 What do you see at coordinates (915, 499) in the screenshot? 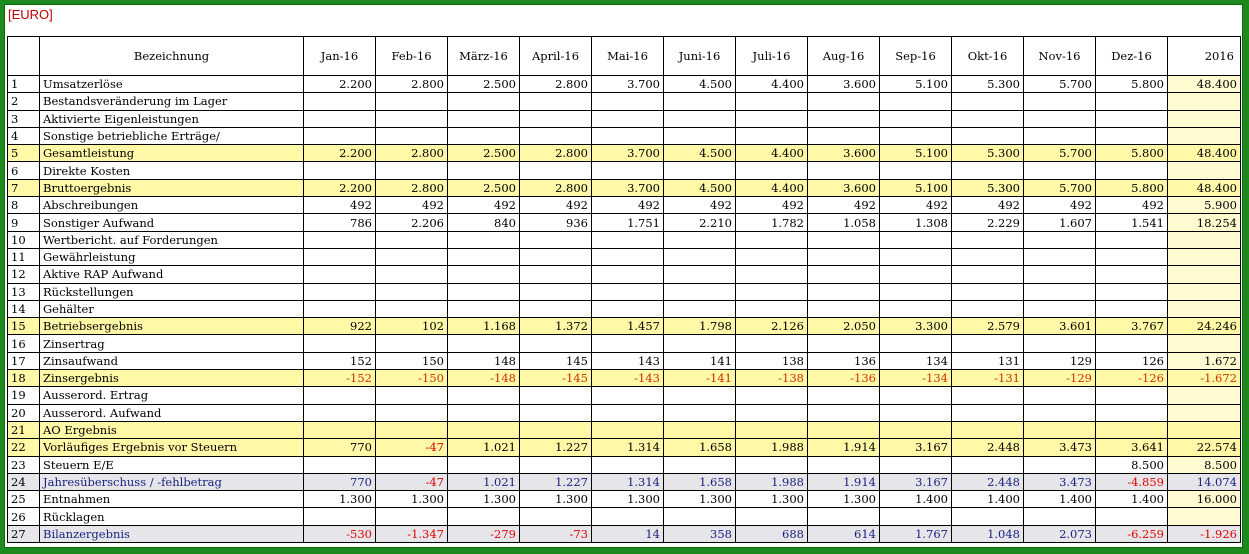
I see `value-cell: 1.400` at bounding box center [915, 499].